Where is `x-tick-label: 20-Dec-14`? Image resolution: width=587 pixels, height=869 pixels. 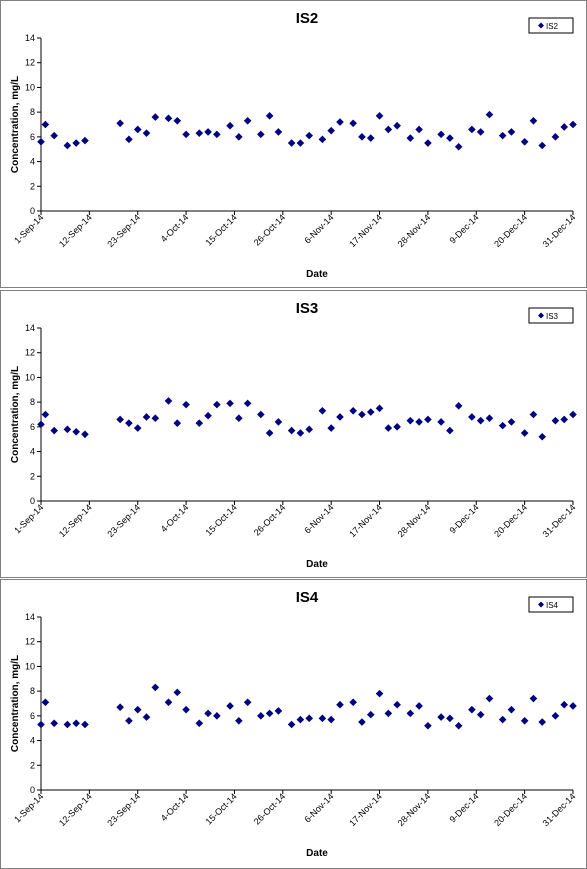 x-tick-label: 20-Dec-14 is located at coordinates (510, 520).